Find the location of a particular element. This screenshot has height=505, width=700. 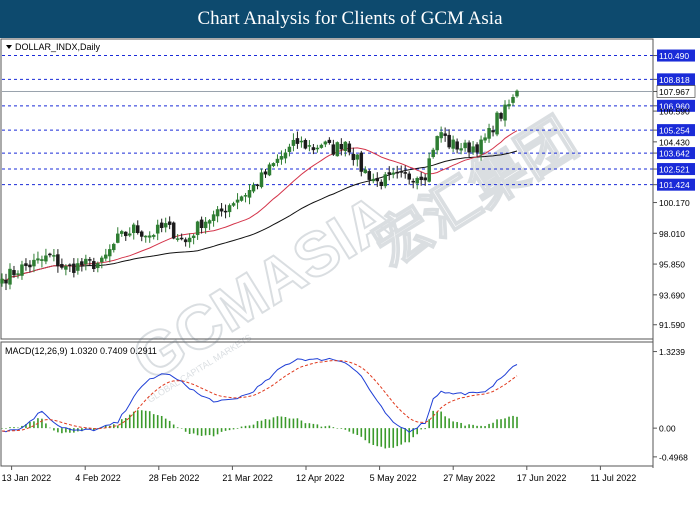

x-tick-label: 13 Jan 2022 is located at coordinates (27, 478).